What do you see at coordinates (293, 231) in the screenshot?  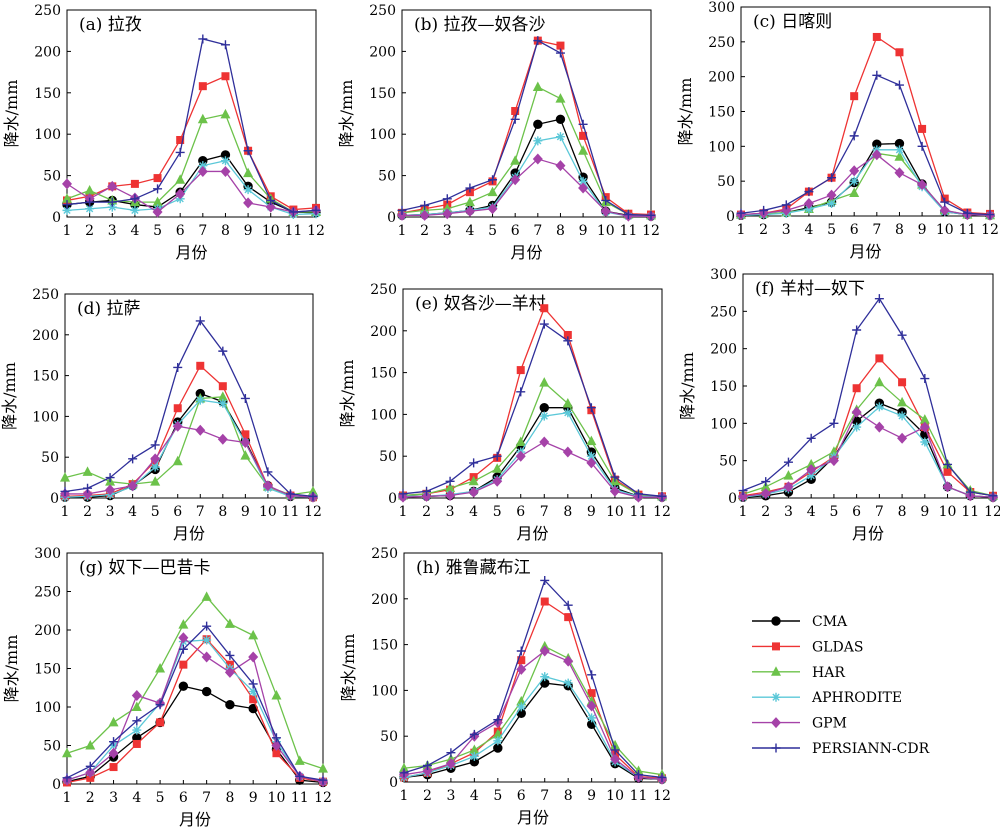 I see `x-tick-label: 11` at bounding box center [293, 231].